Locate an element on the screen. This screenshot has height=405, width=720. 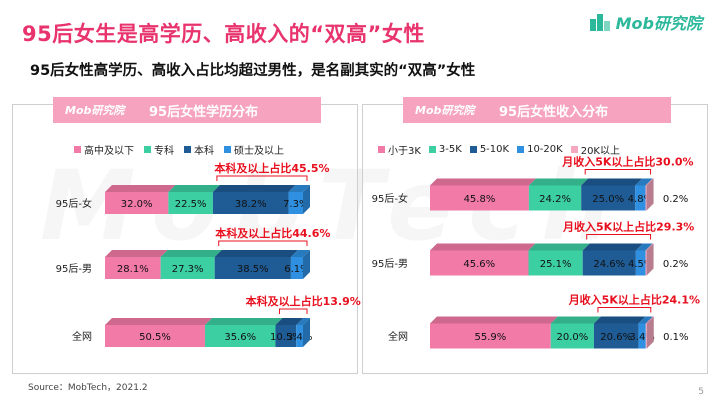
data-label: 25.1% is located at coordinates (556, 264).